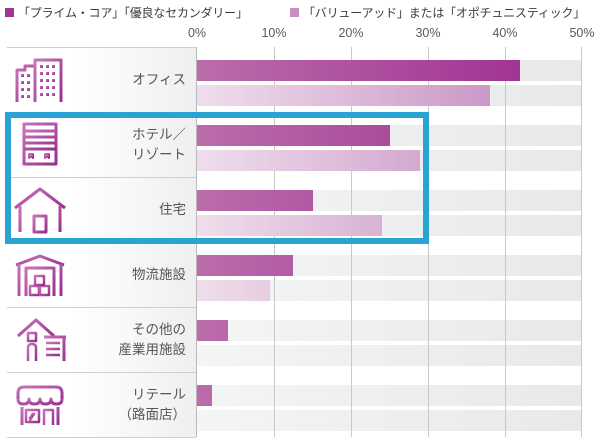  Describe the element at coordinates (152, 404) in the screenshot. I see `category-label: リテール （路面店）` at that location.